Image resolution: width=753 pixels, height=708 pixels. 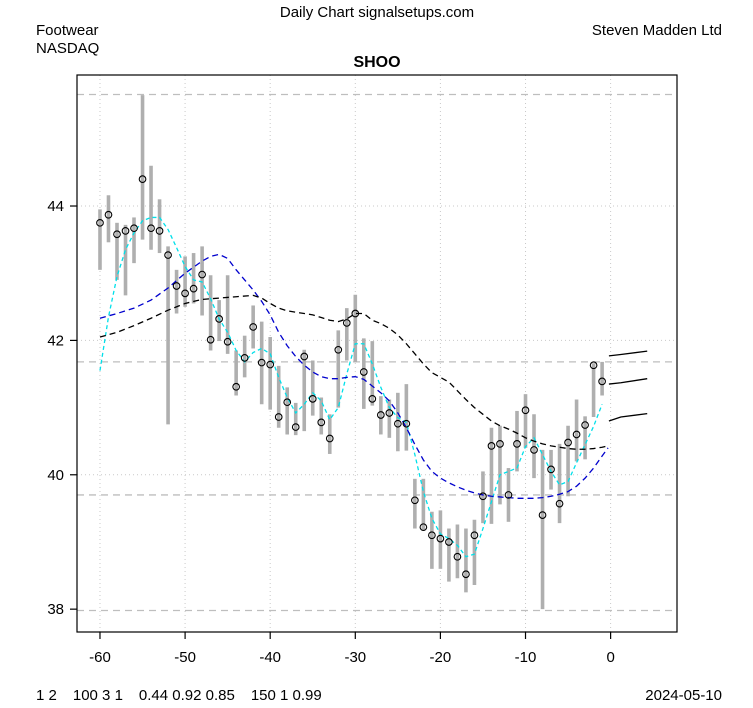 What do you see at coordinates (46, 695) in the screenshot?
I see `footer-stat-group: 1 2` at bounding box center [46, 695].